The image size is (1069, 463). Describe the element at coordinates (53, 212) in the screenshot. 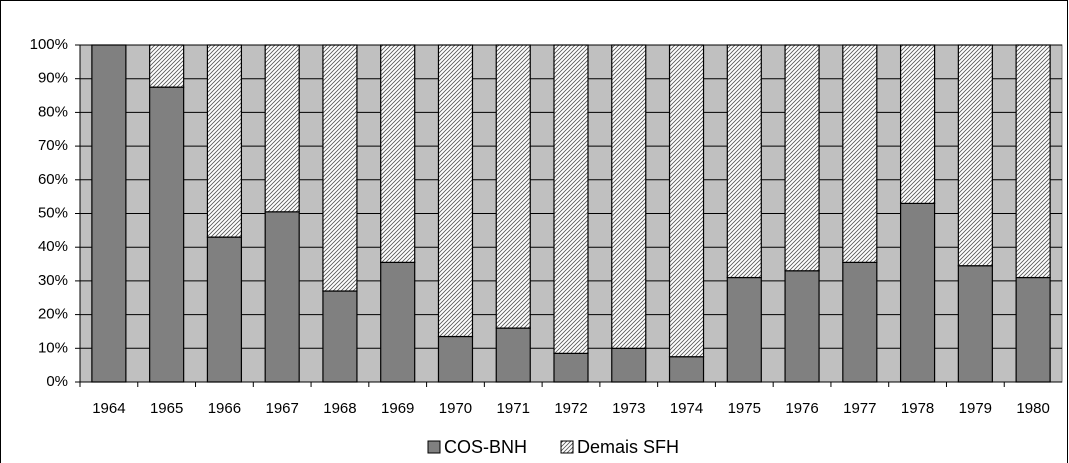

I see `y-tick-label: 50%` at that location.